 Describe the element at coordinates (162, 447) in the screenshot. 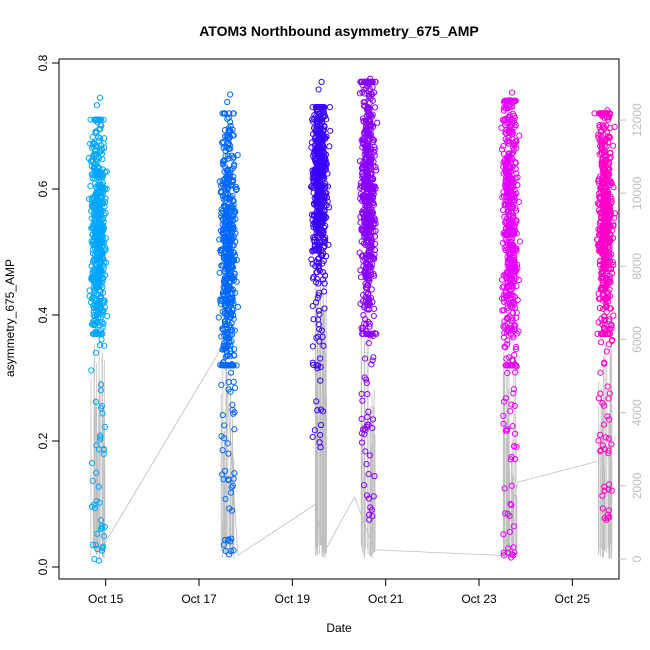

I see `index-line-segment` at that location.